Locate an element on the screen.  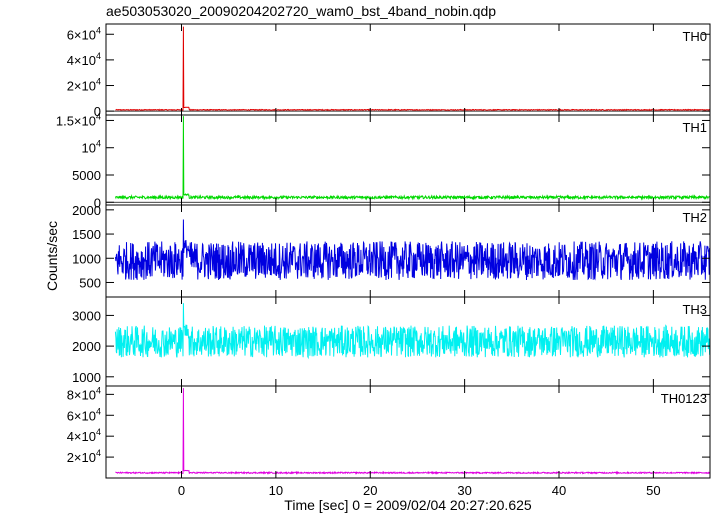
y-tick-label: 5000 is located at coordinates (86, 175).